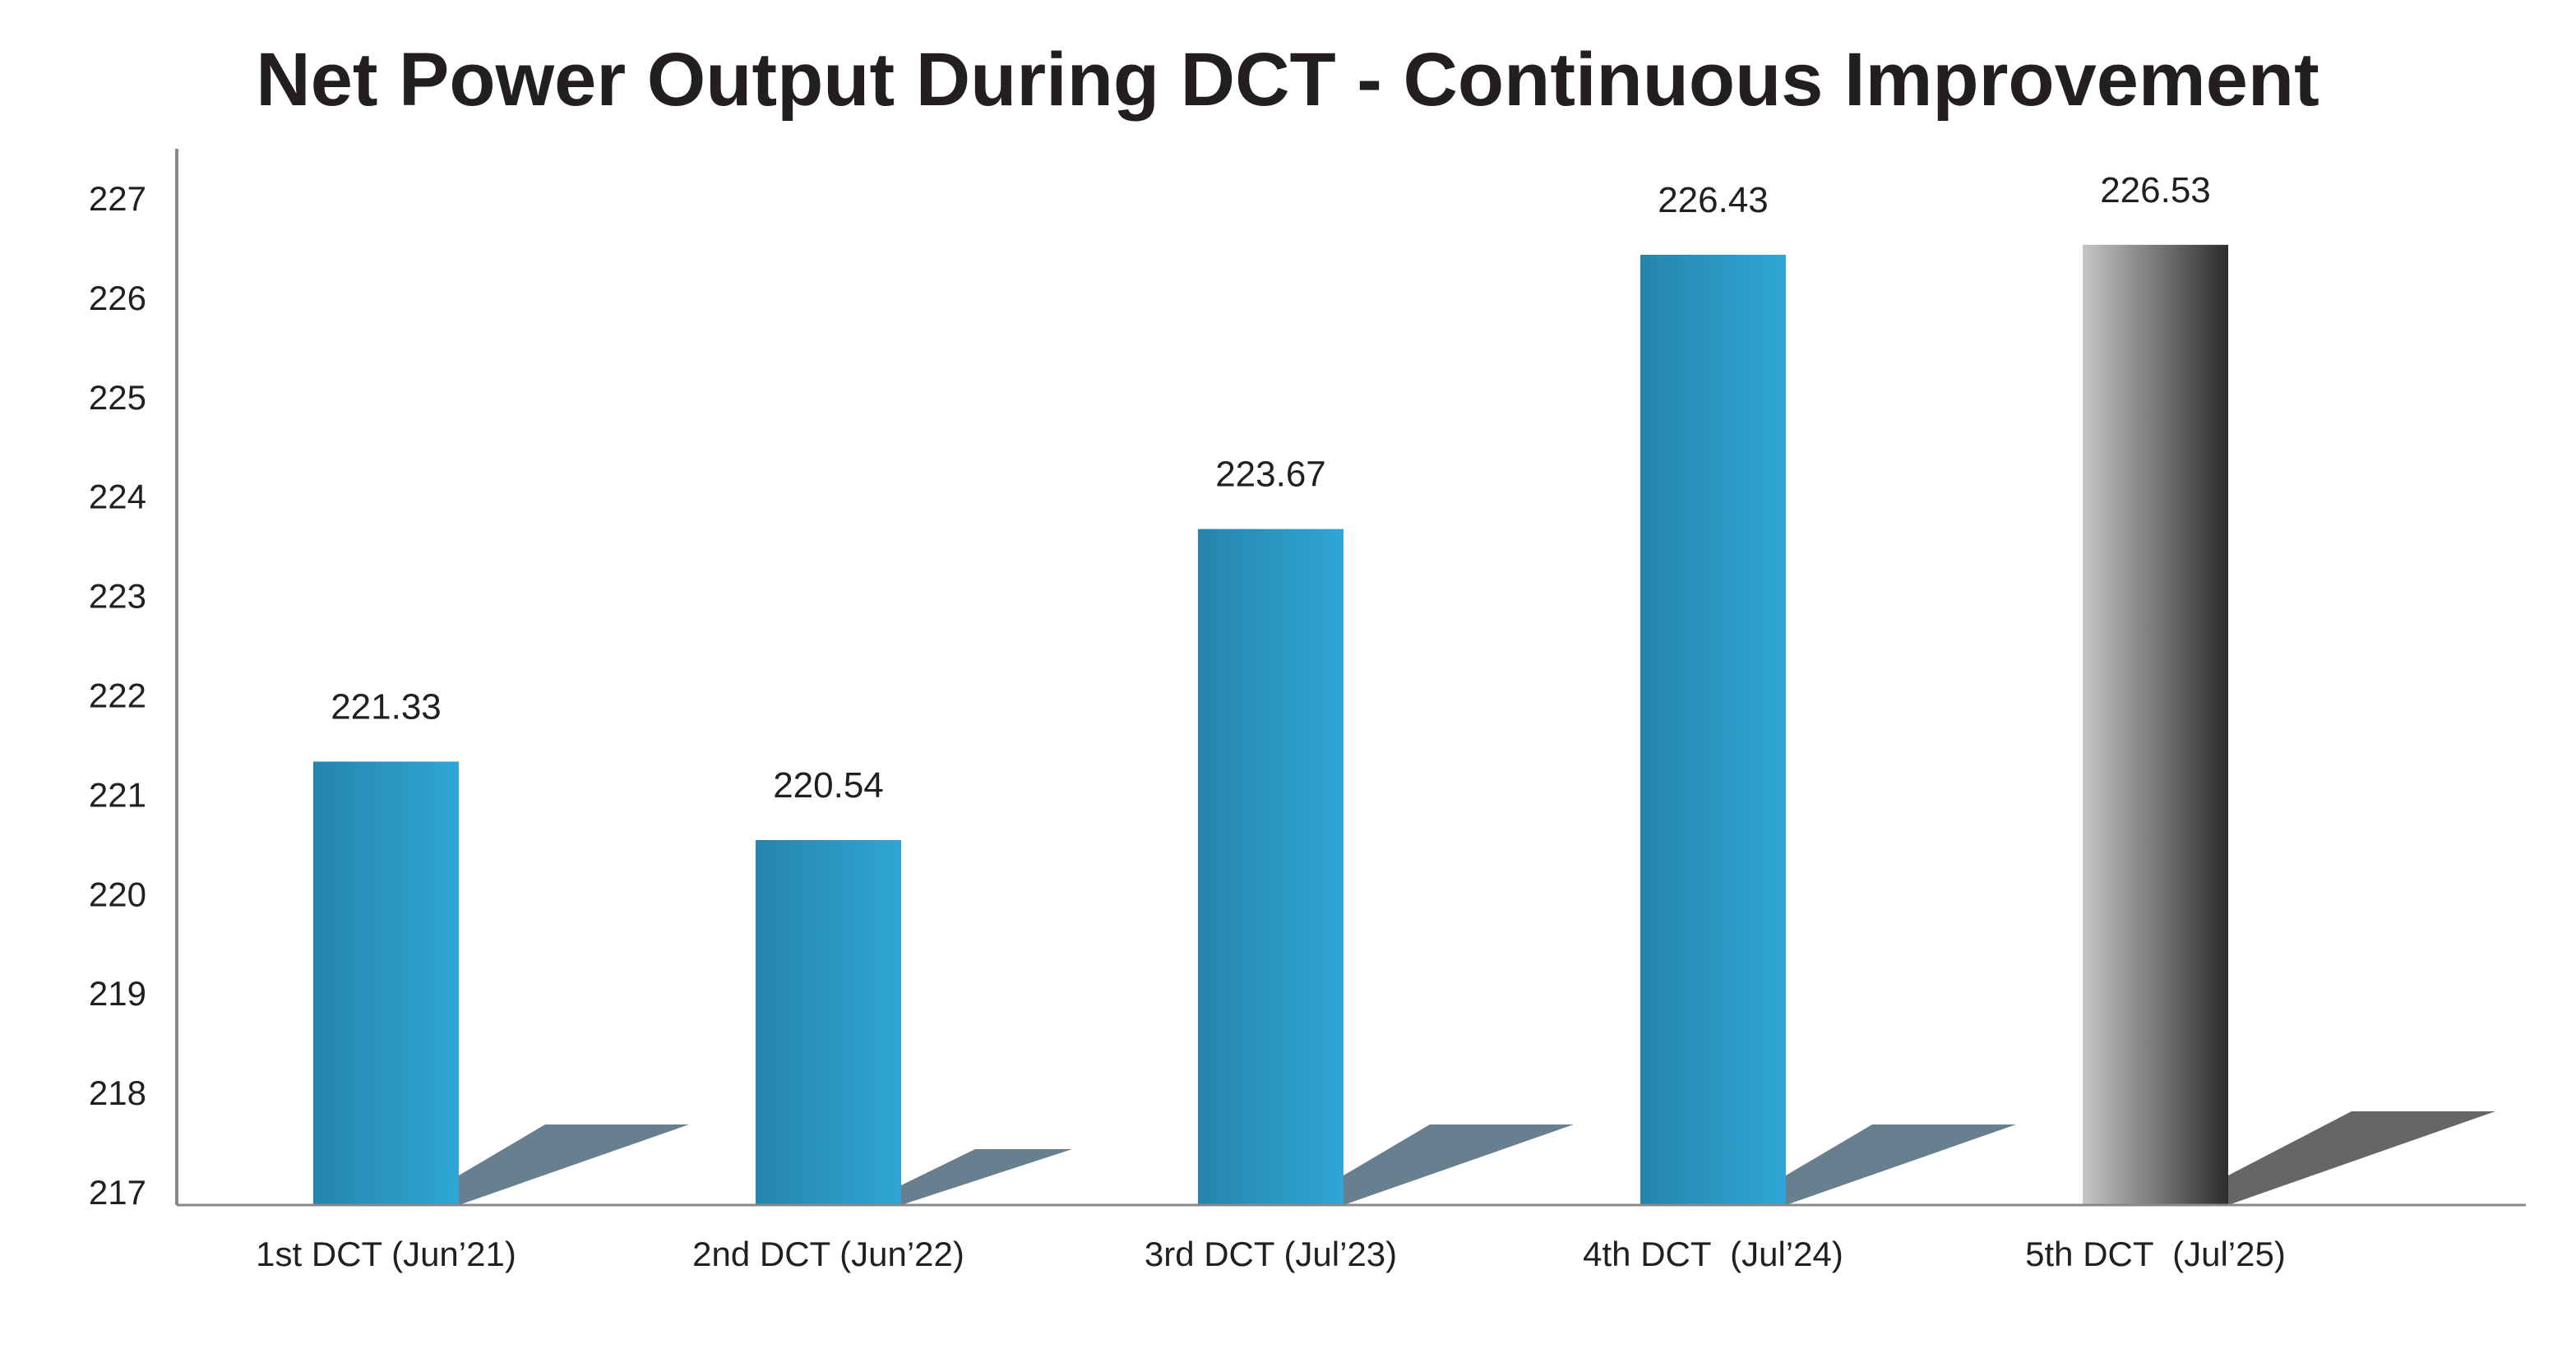 The image size is (2576, 1353). Describe the element at coordinates (828, 1254) in the screenshot. I see `x-tick-label: 2nd DCT (Jun’22)` at that location.